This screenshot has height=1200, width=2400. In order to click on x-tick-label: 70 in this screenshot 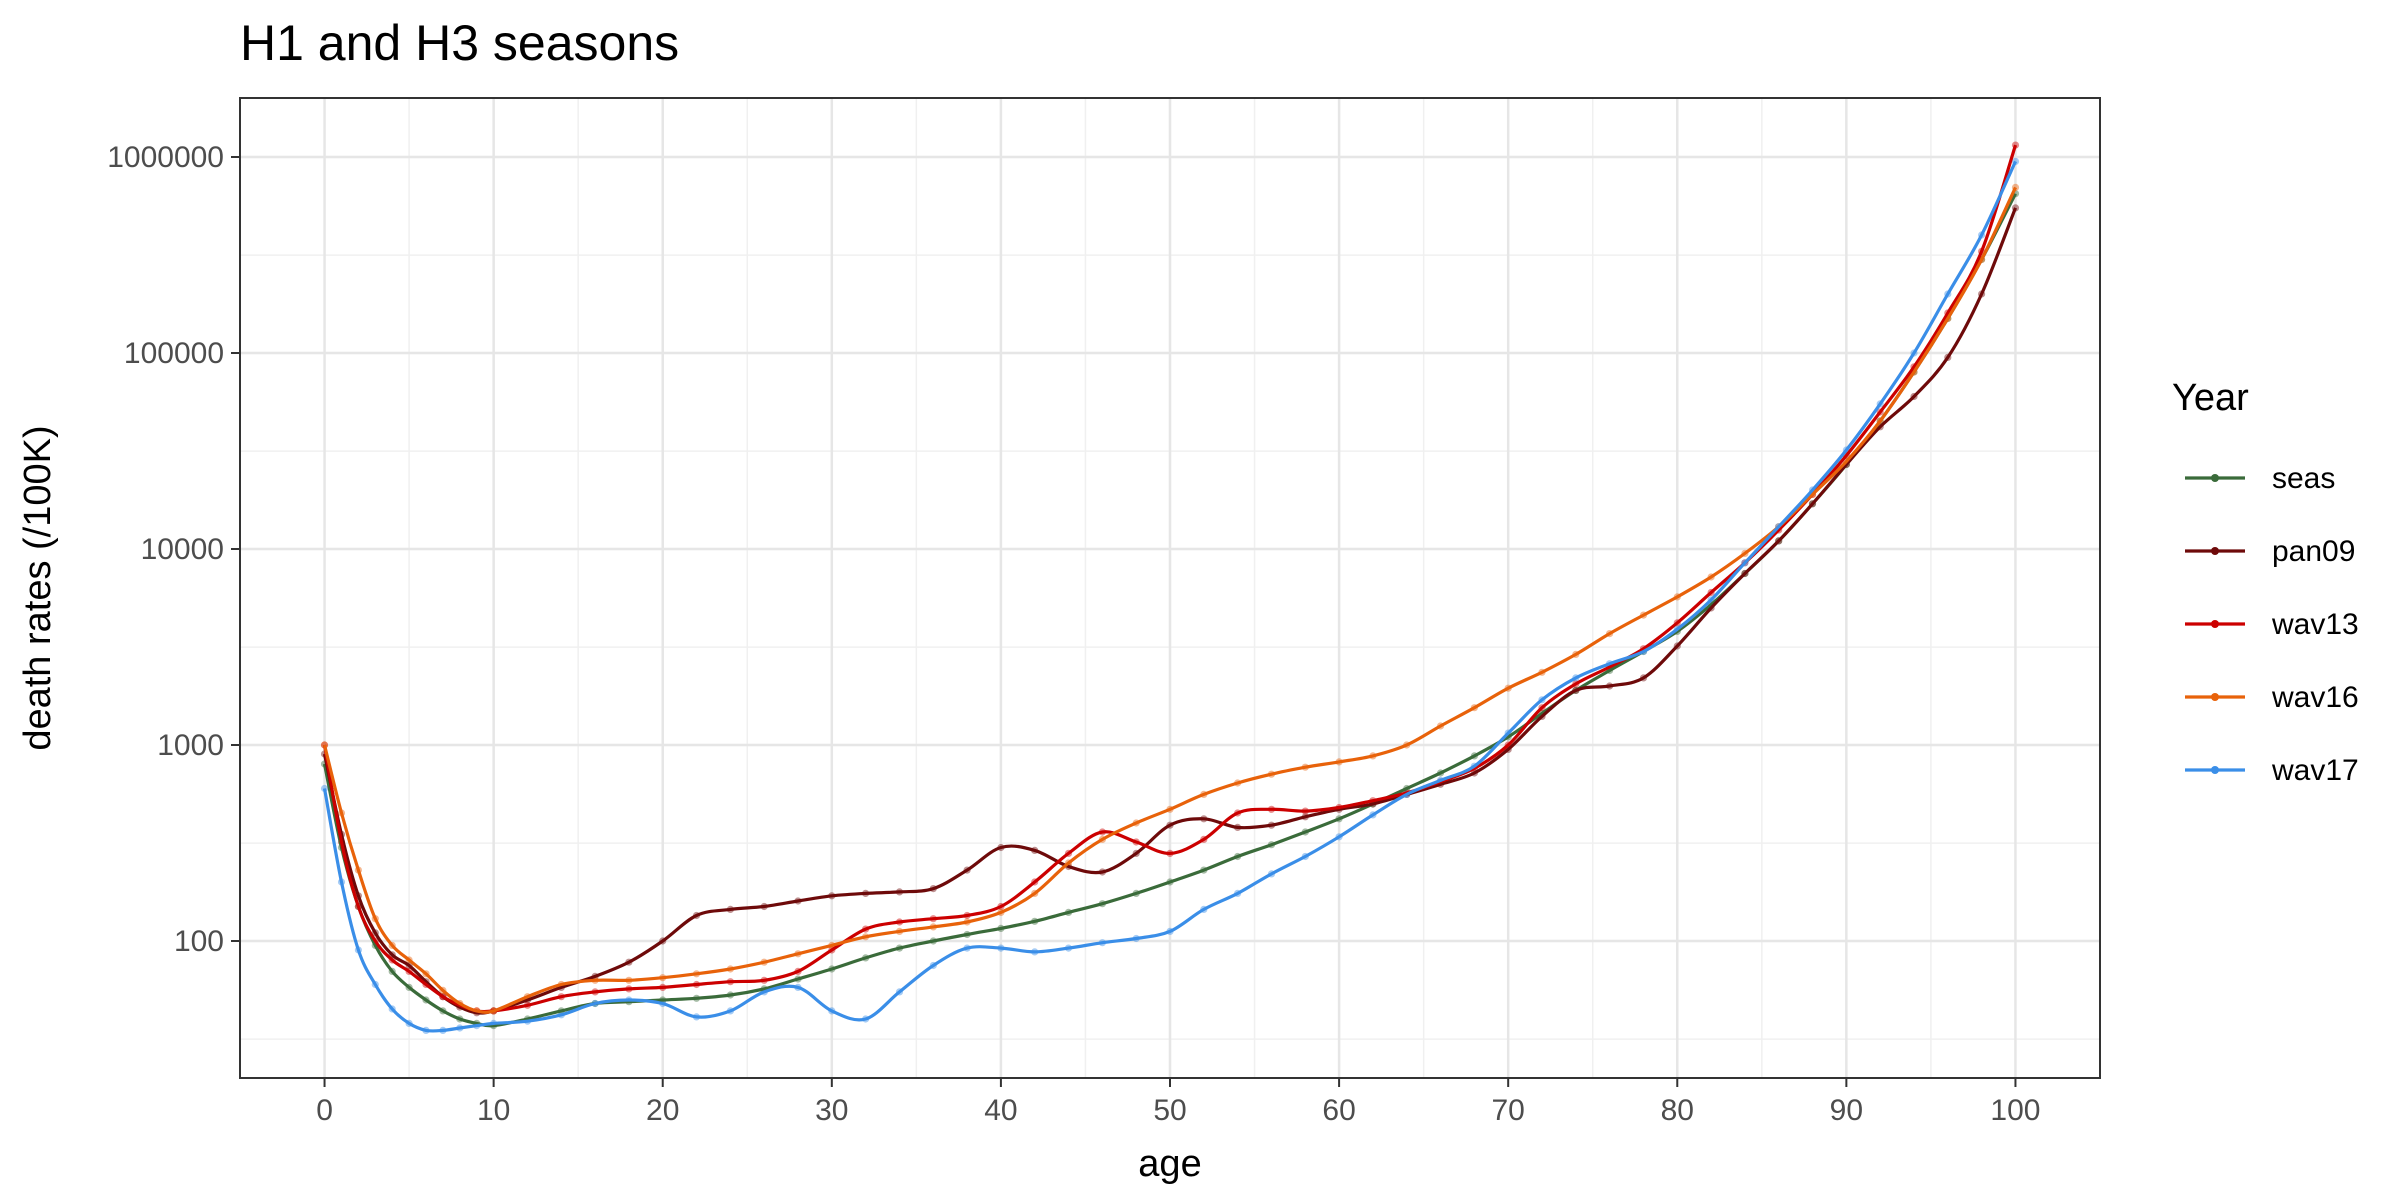, I will do `click(1507, 1110)`.